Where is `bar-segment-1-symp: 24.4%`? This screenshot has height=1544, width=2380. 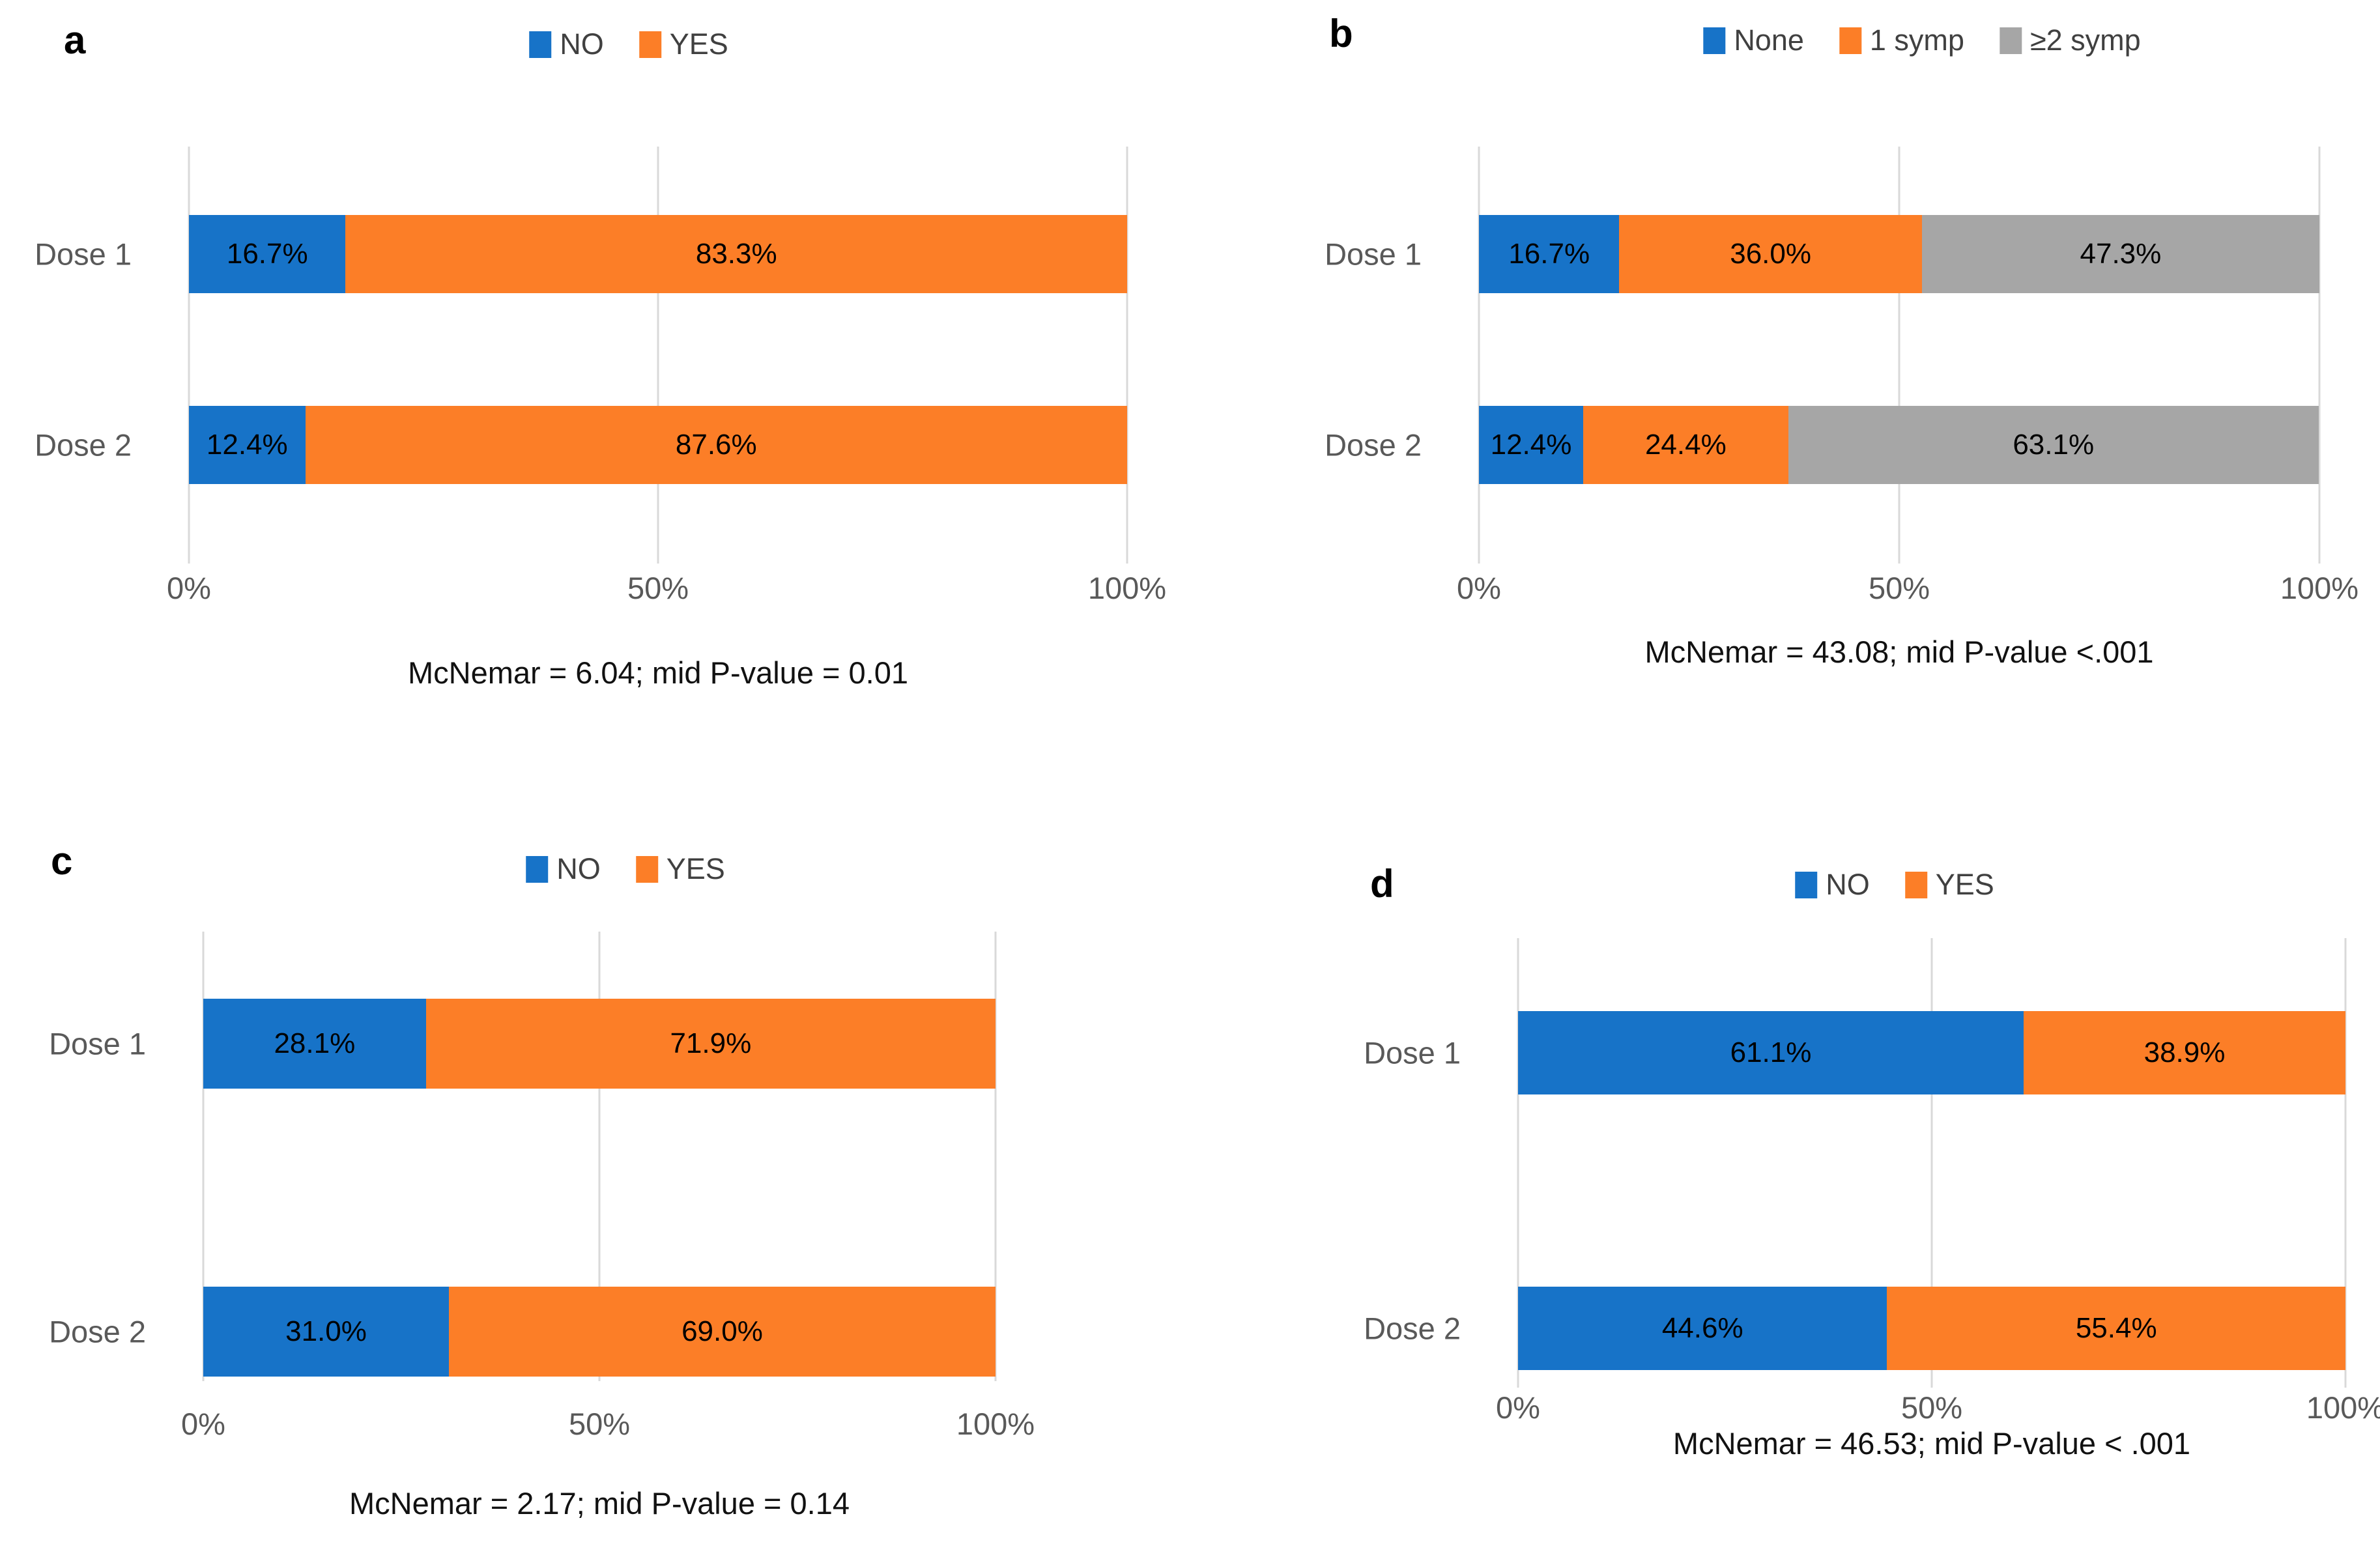
bar-segment-1-symp: 24.4% is located at coordinates (1685, 445).